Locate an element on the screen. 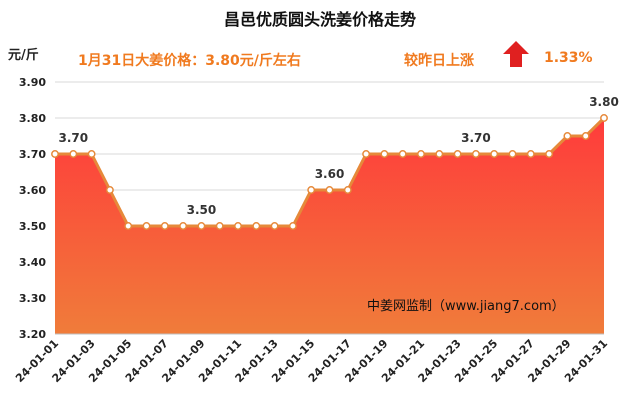  data-label: 3.80 is located at coordinates (604, 102).